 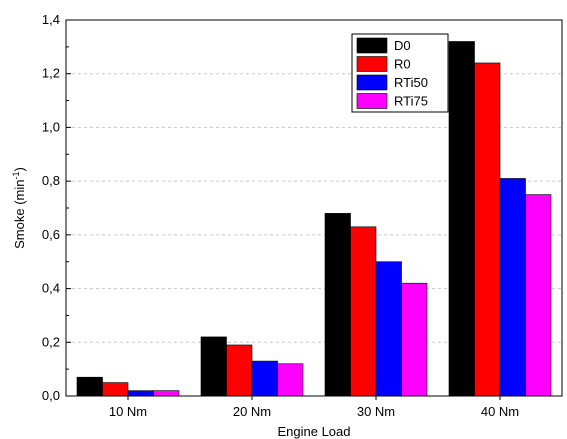 I want to click on legend-label-rti50: RTi50, so click(x=411, y=82).